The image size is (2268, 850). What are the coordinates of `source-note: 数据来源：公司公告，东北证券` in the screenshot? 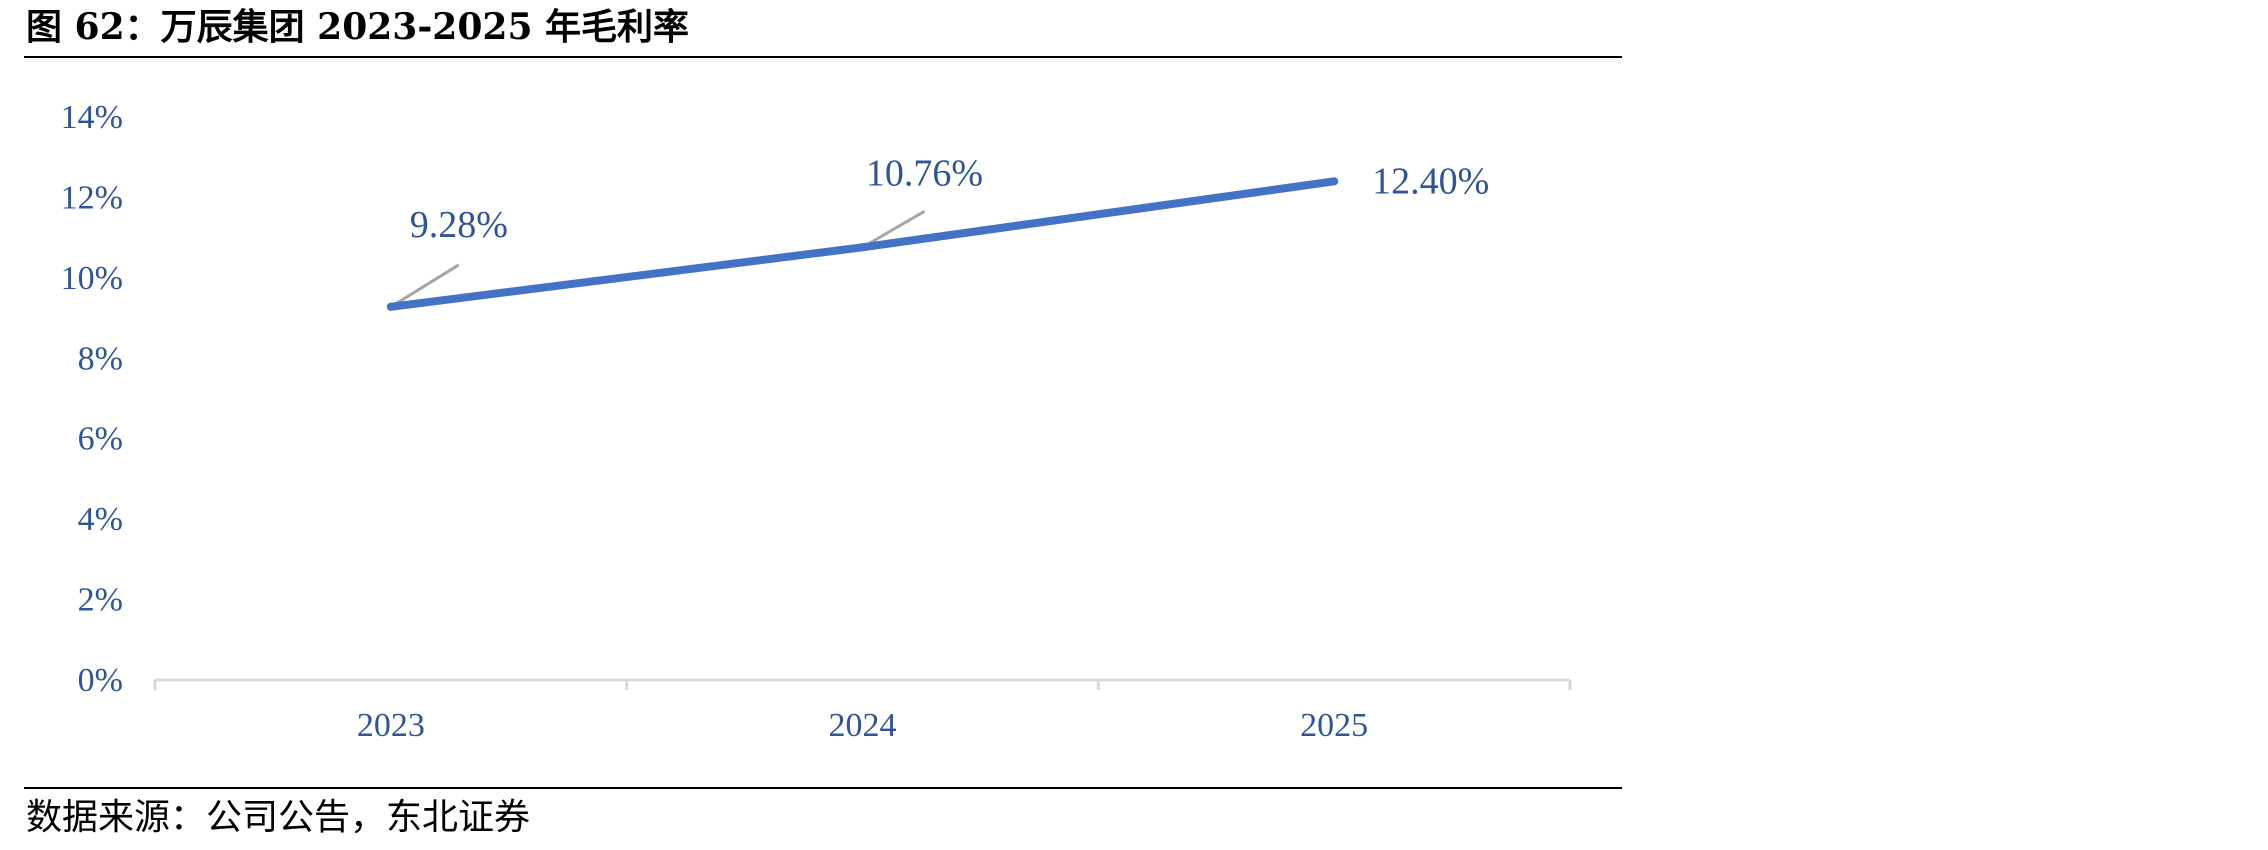 It's located at (278, 817).